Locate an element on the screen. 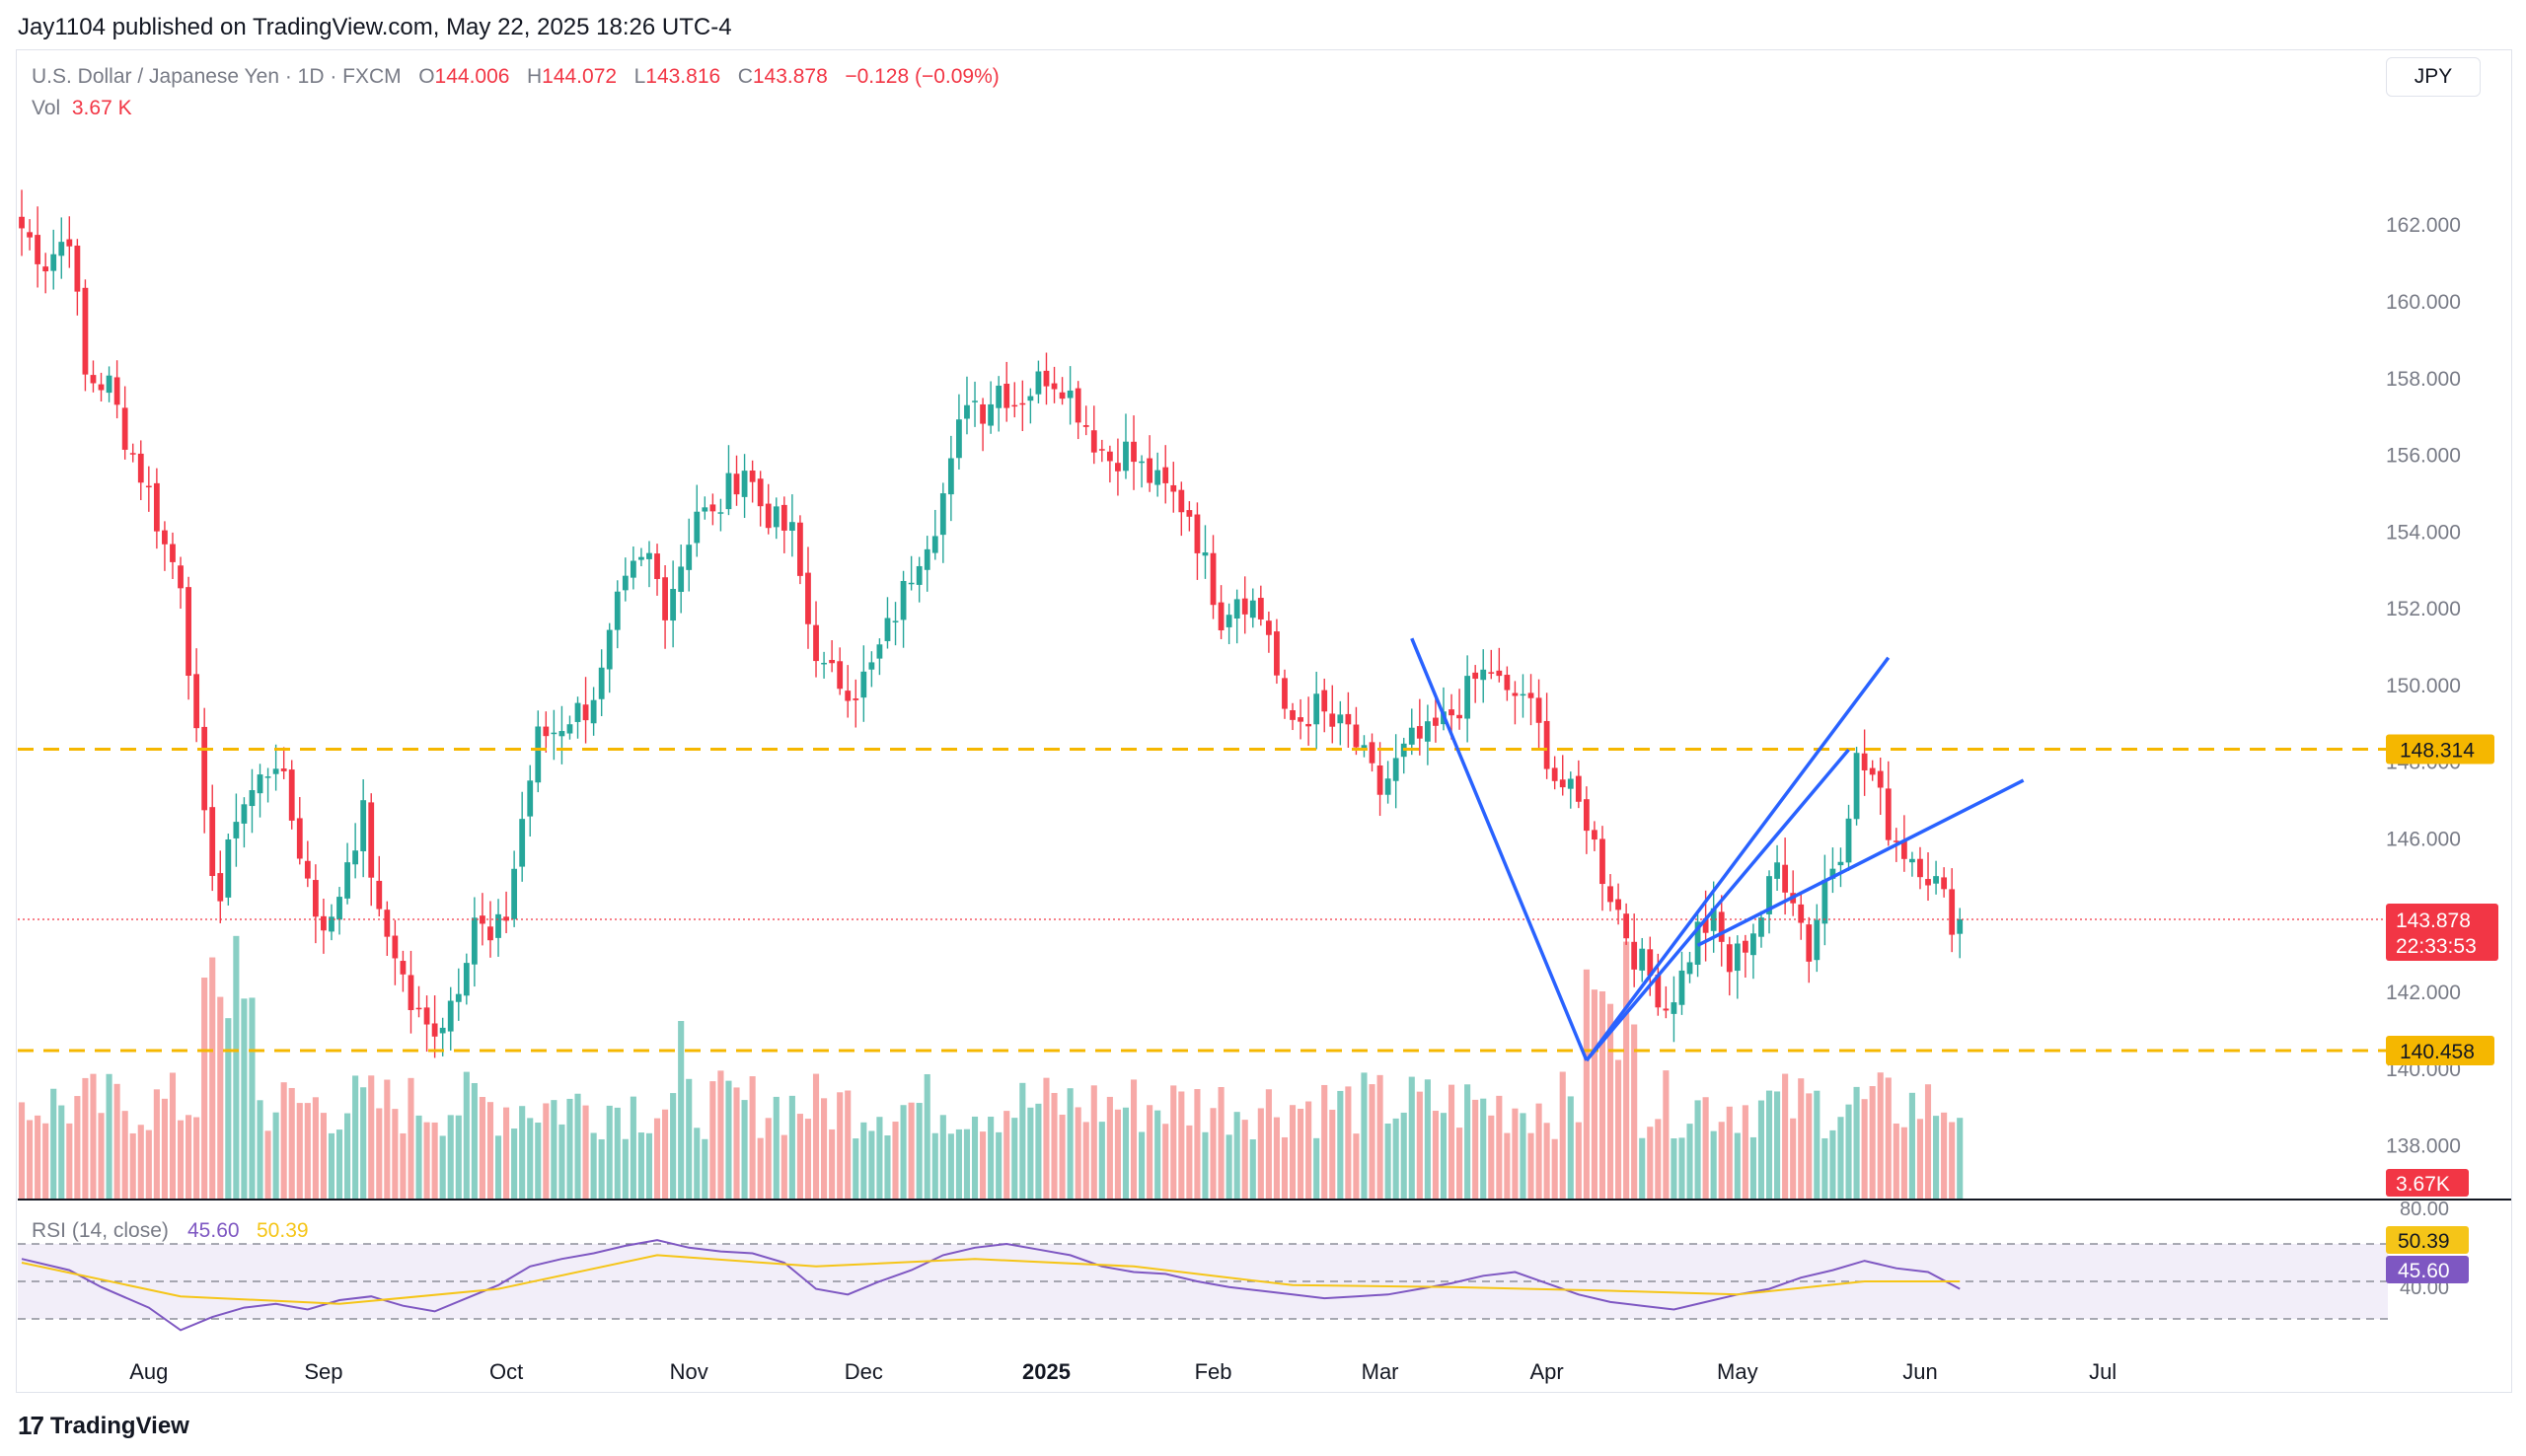 The height and width of the screenshot is (1456, 2526). rsi-ma-legend-value: 50.39 is located at coordinates (283, 1230).